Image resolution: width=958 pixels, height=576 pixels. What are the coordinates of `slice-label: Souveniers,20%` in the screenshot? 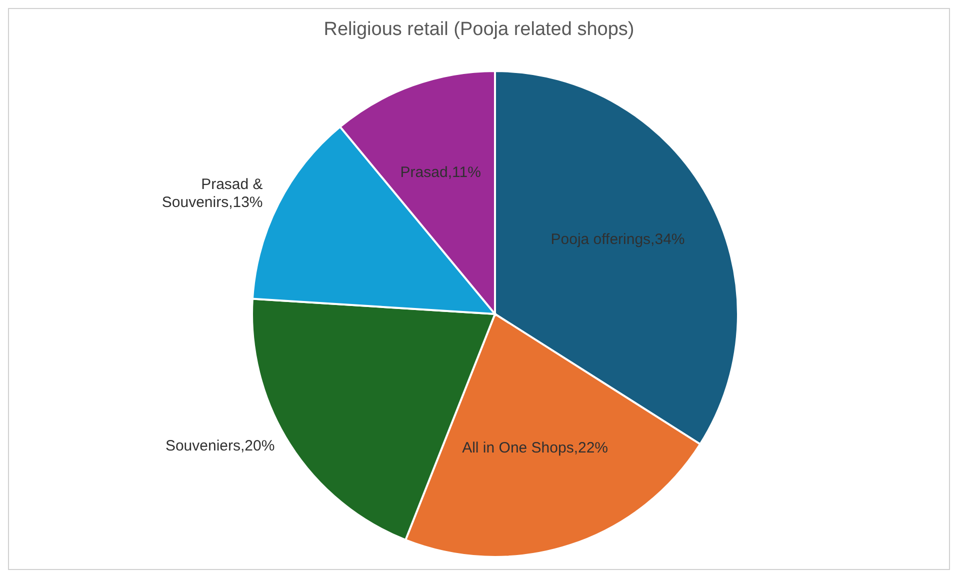 It's located at (220, 445).